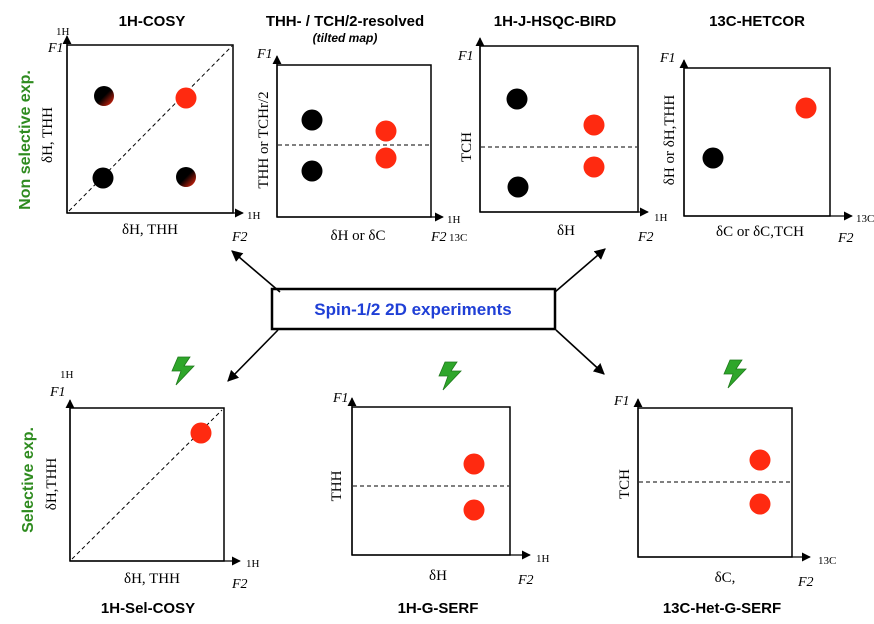 The height and width of the screenshot is (624, 874). Describe the element at coordinates (625, 484) in the screenshot. I see `hetgserf-y-label: TCH` at that location.